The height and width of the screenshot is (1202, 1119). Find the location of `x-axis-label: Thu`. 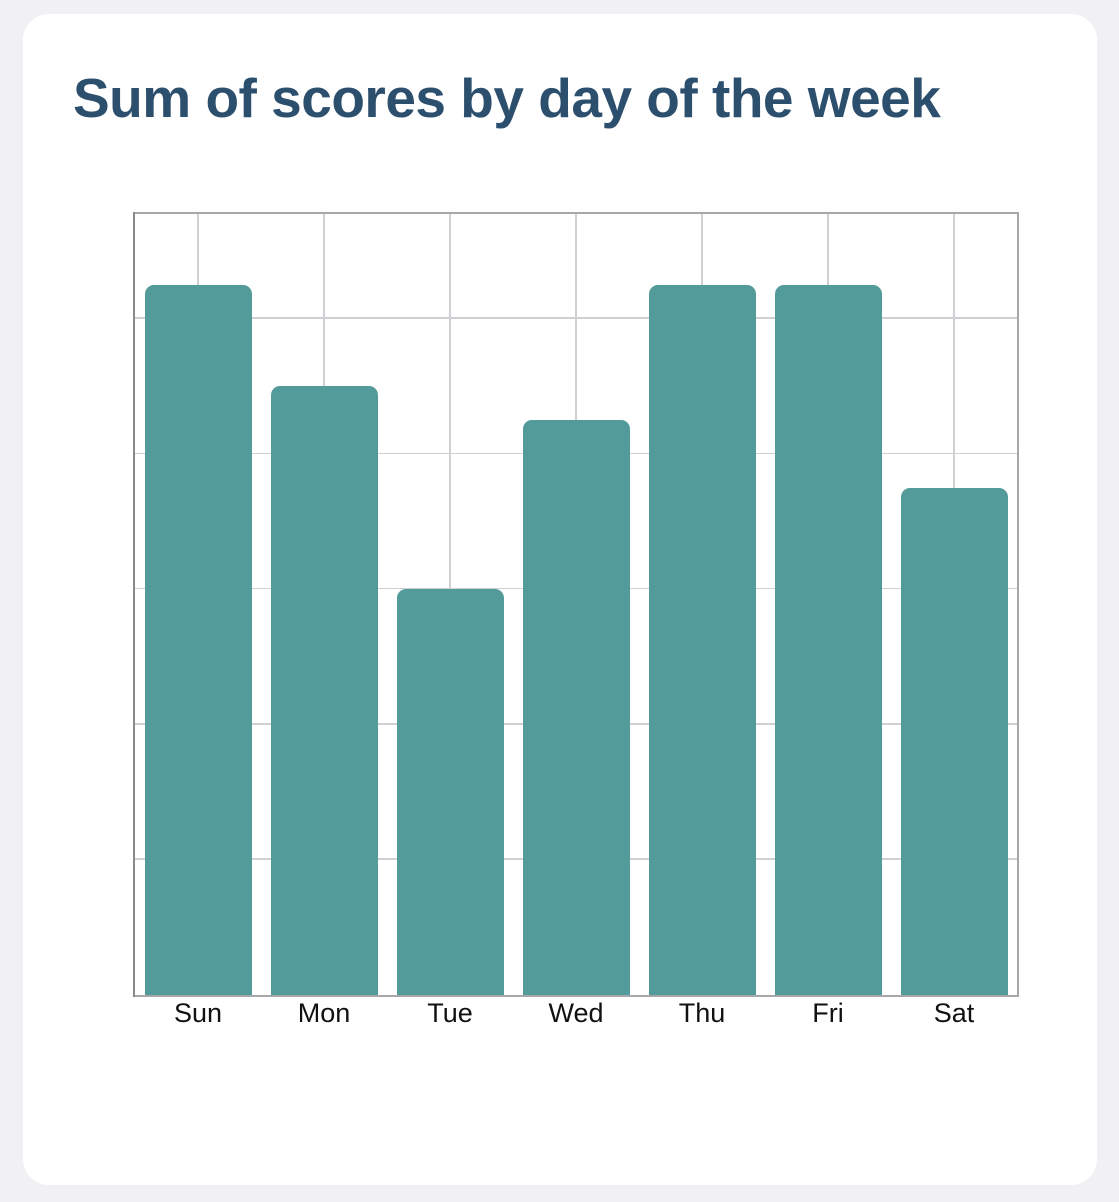

x-axis-label: Thu is located at coordinates (702, 1013).